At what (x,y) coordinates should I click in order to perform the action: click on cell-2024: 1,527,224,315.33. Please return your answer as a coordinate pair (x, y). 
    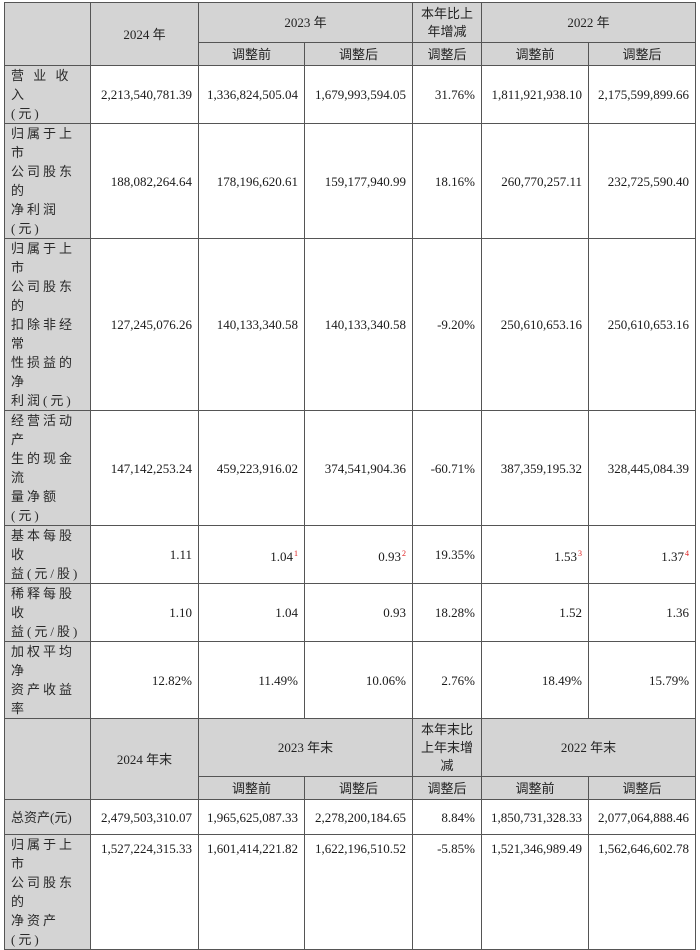
    Looking at the image, I should click on (144, 892).